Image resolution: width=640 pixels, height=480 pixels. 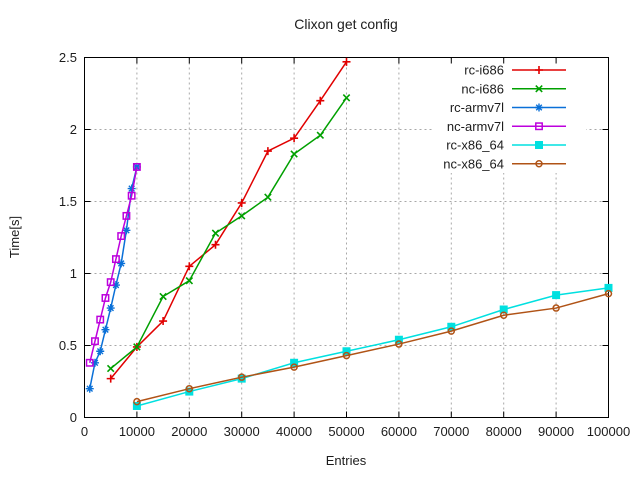 I want to click on y-tick-label: 2, so click(x=73, y=129).